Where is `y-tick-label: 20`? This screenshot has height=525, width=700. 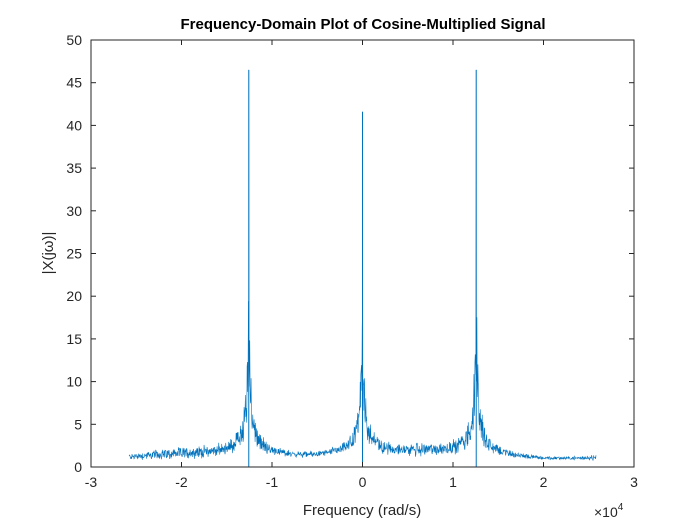
y-tick-label: 20 is located at coordinates (74, 296).